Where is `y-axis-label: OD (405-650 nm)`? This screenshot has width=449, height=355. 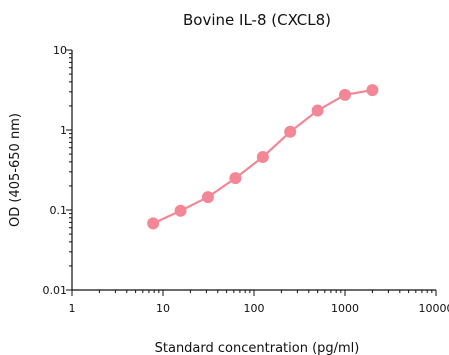 y-axis-label: OD (405-650 nm) is located at coordinates (15, 170).